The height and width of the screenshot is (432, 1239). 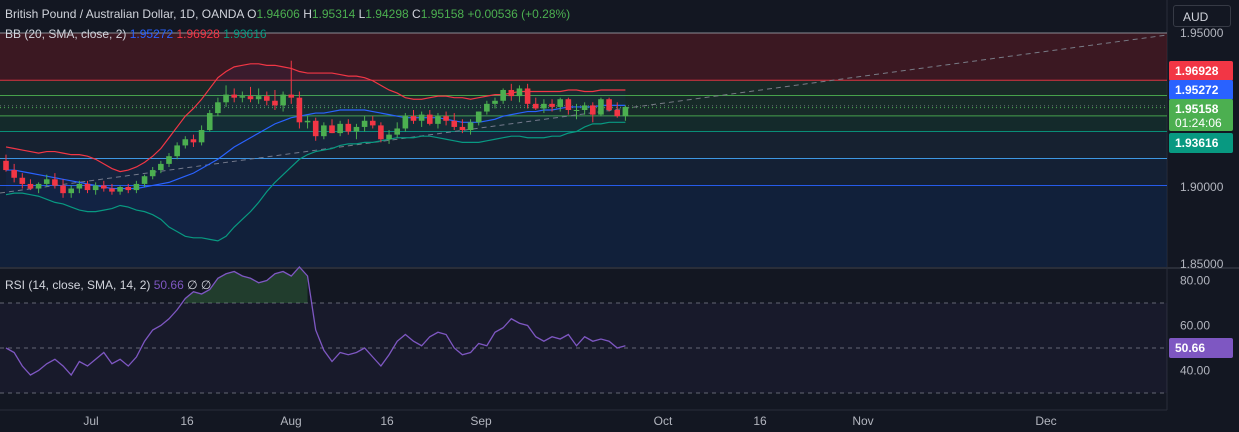 I want to click on bb-basis-line, so click(x=316, y=147).